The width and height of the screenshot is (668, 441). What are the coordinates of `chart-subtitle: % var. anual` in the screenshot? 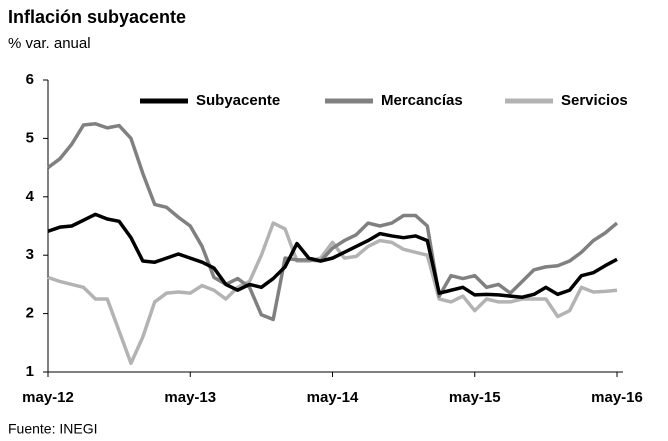 It's located at (49, 43).